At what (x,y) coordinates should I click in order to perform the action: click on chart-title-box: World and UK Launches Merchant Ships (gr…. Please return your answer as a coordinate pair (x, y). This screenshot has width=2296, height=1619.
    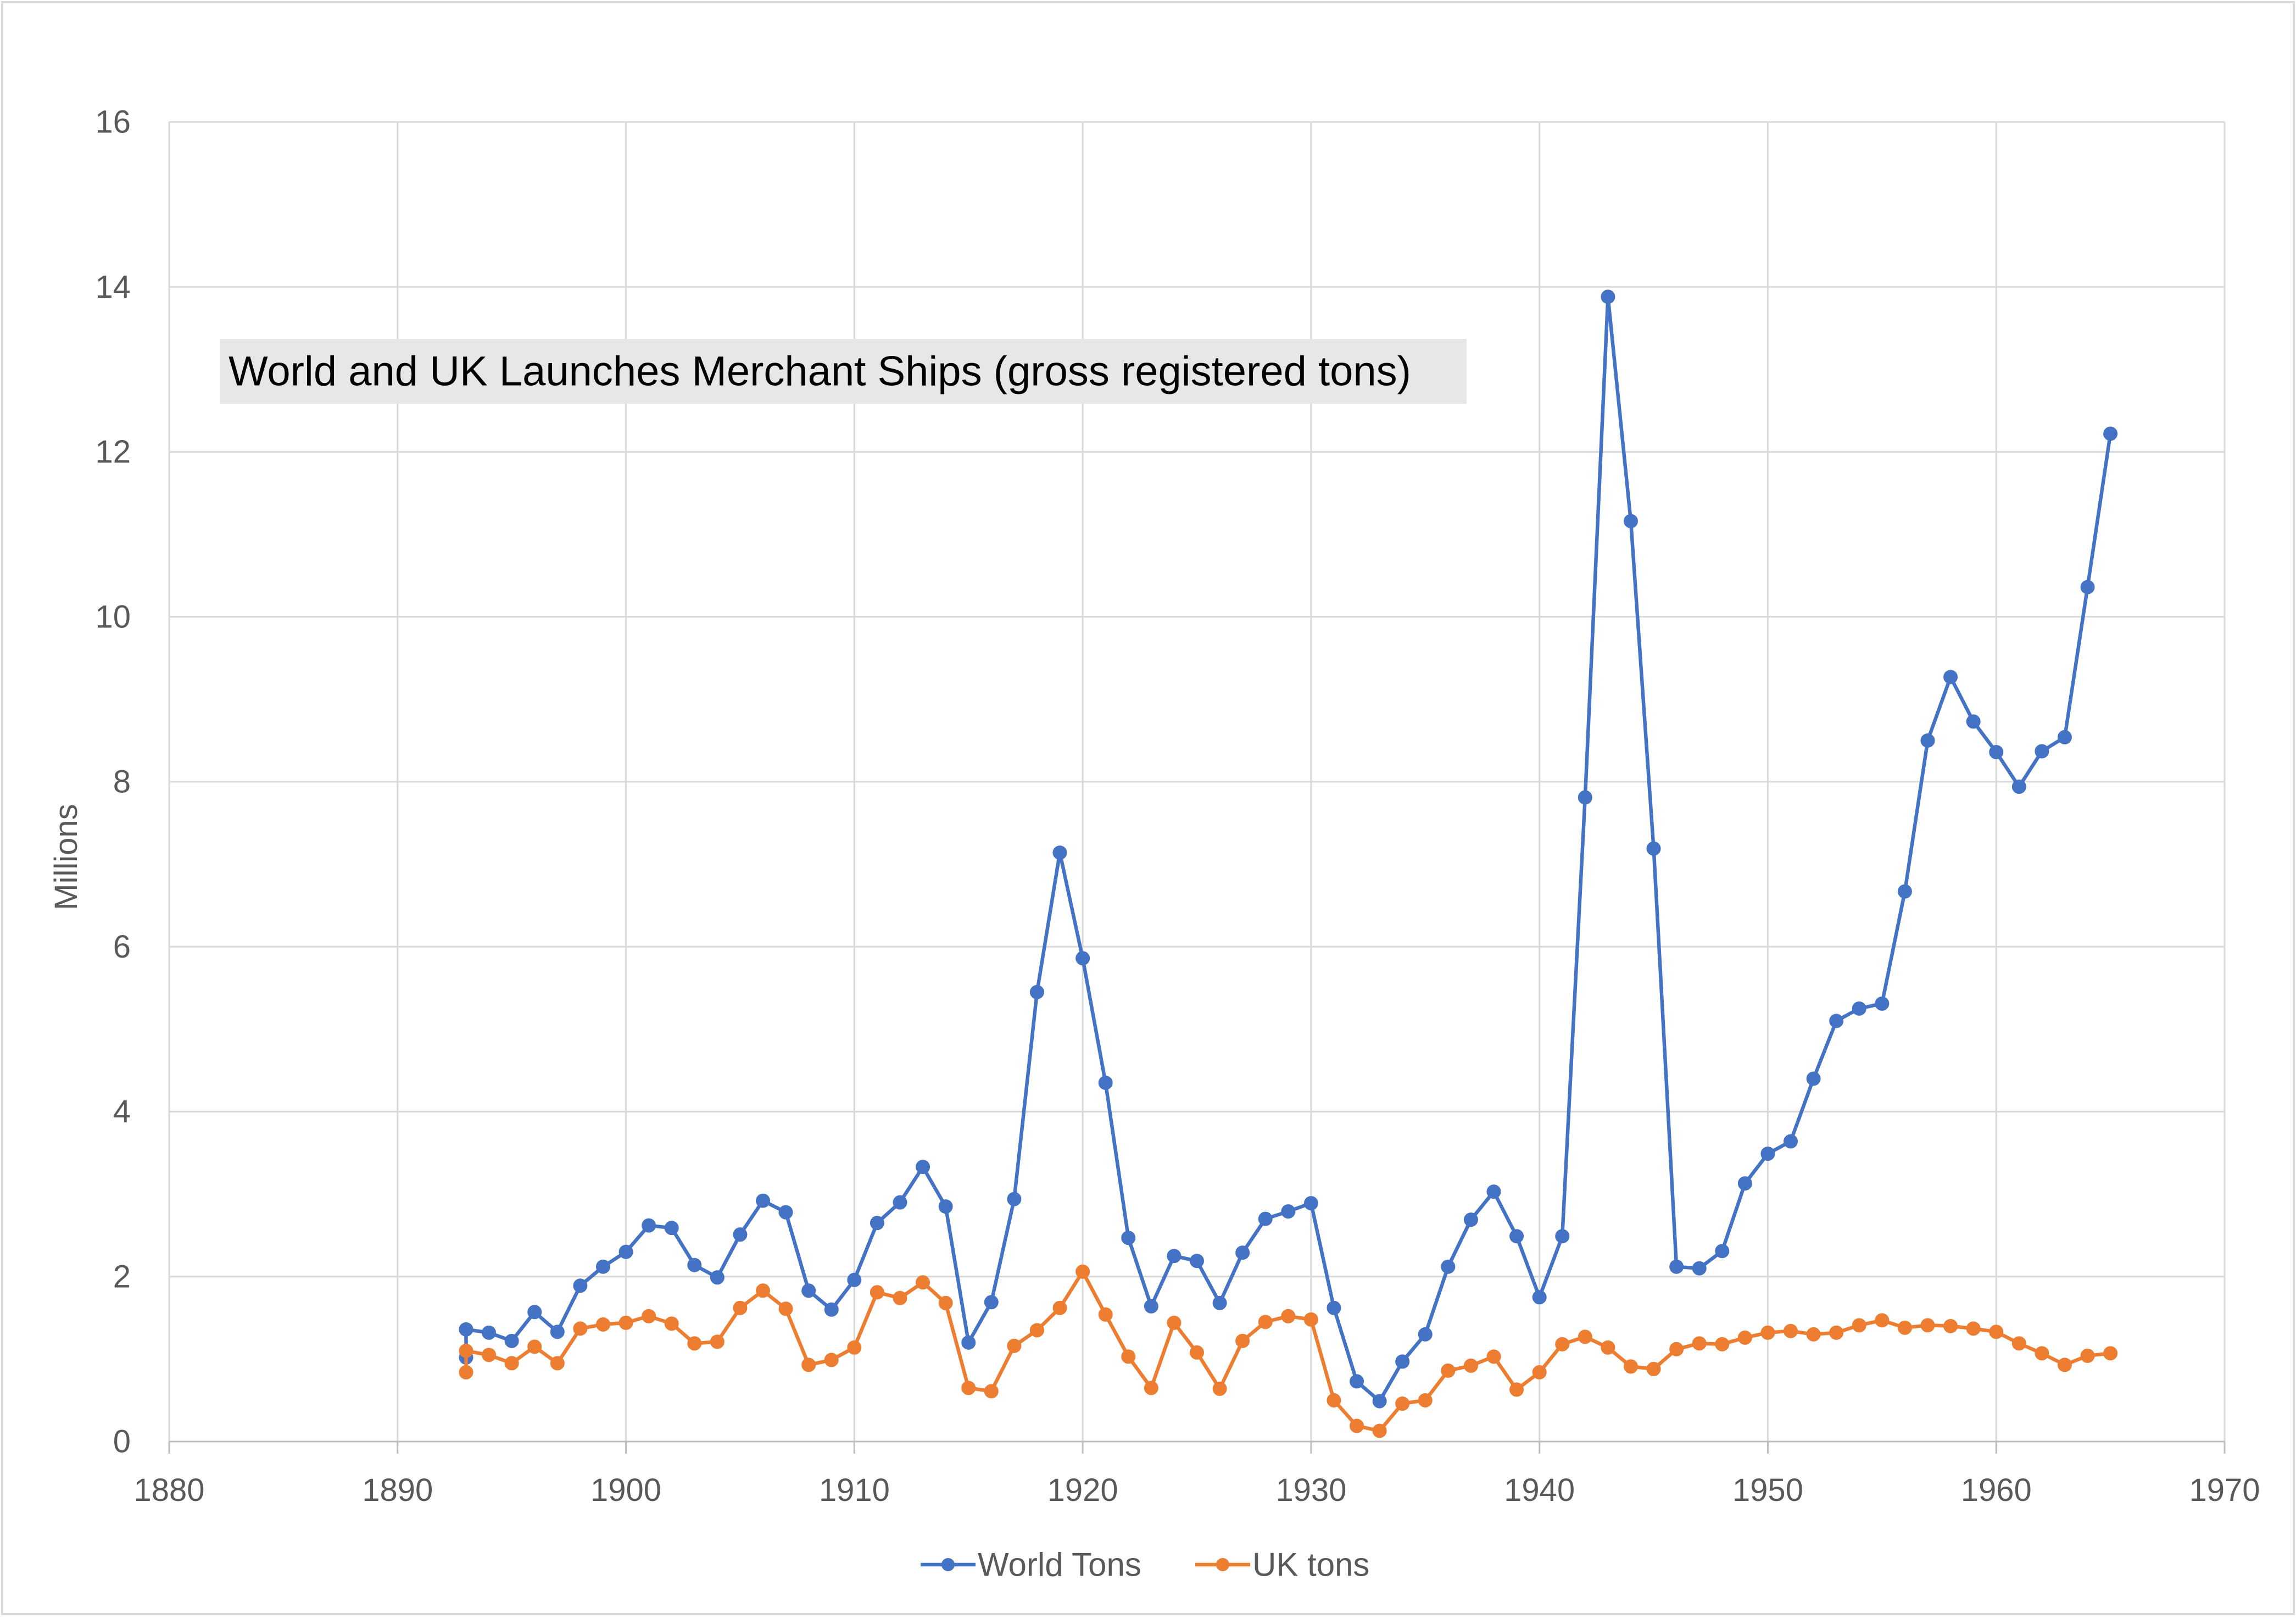
    Looking at the image, I should click on (844, 371).